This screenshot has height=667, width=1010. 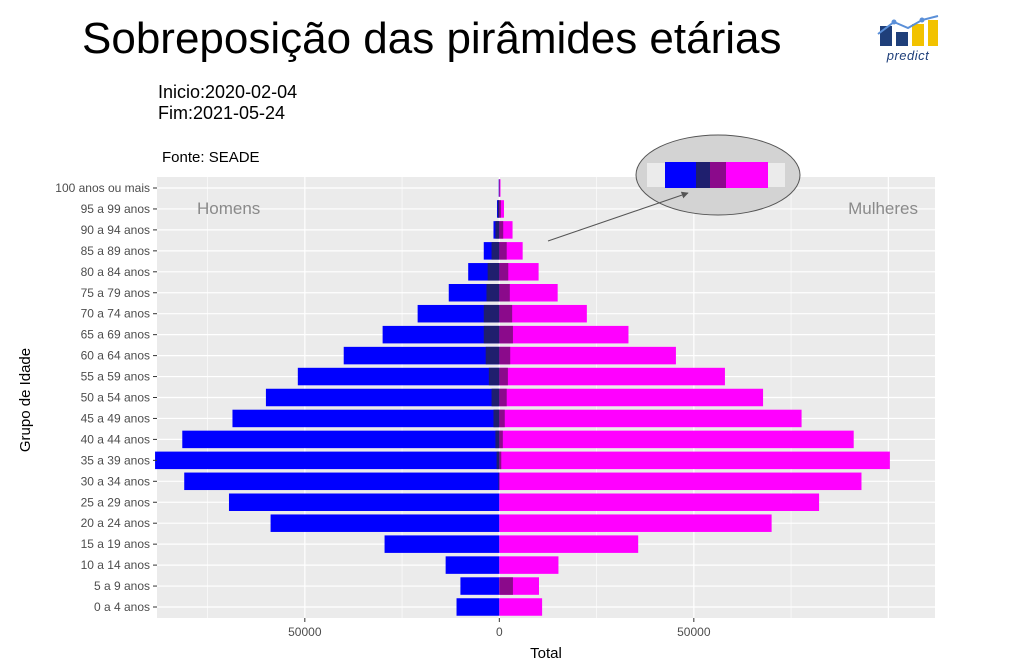 What do you see at coordinates (115, 523) in the screenshot?
I see `y-tick-label: 20 a 24 anos` at bounding box center [115, 523].